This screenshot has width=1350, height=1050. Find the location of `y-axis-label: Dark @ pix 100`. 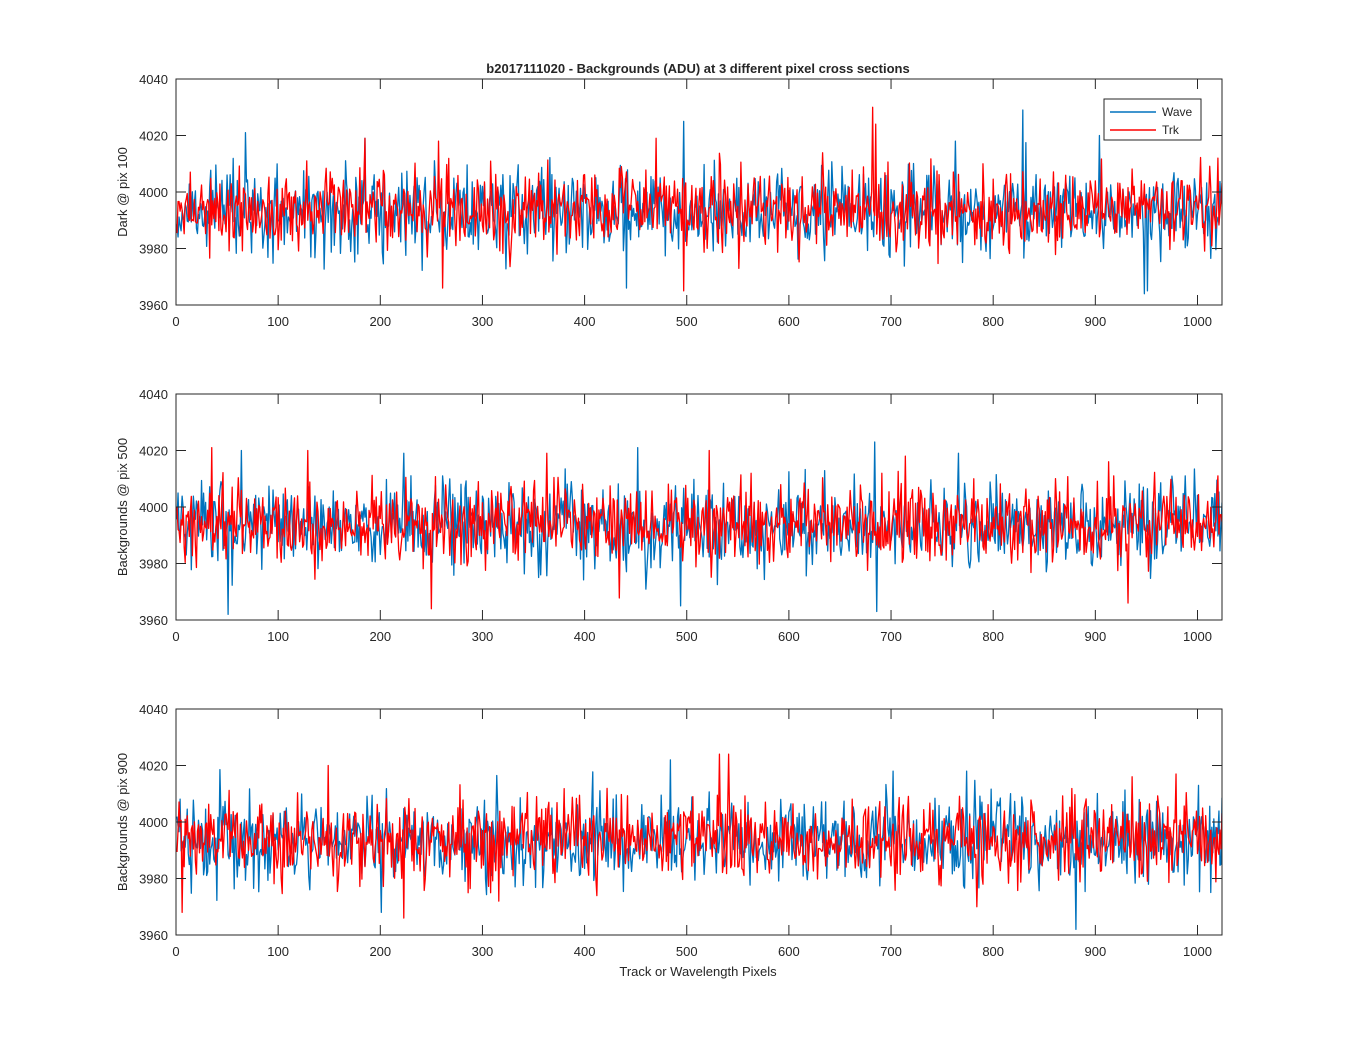

y-axis-label: Dark @ pix 100 is located at coordinates (122, 192).